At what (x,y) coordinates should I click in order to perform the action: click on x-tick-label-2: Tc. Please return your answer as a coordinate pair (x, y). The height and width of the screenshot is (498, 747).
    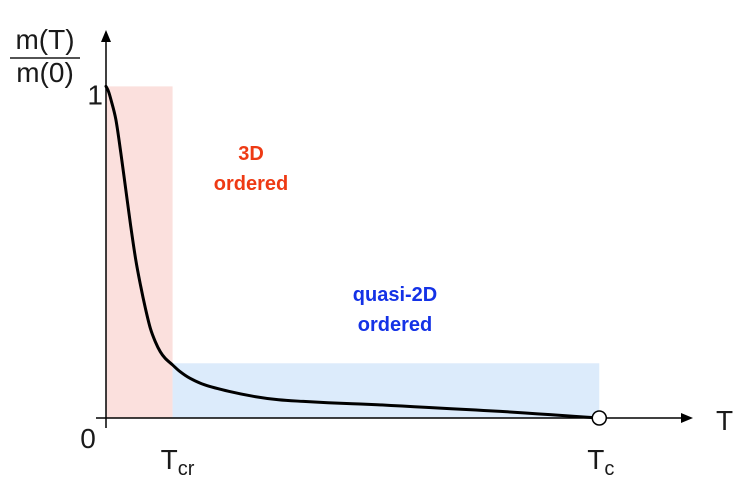
    Looking at the image, I should click on (600, 462).